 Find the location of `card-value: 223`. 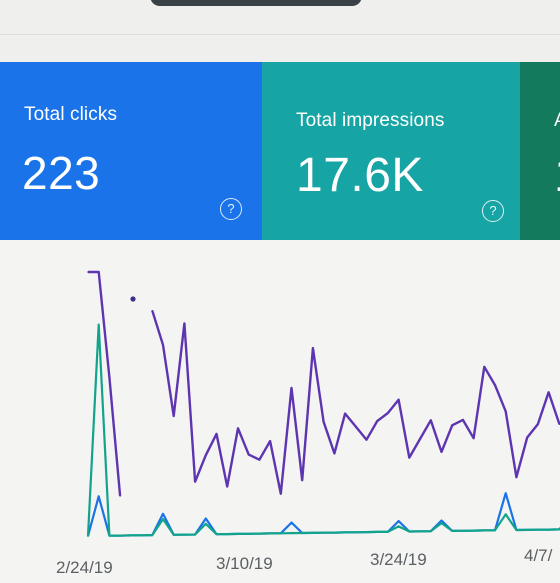

card-value: 223 is located at coordinates (61, 173).